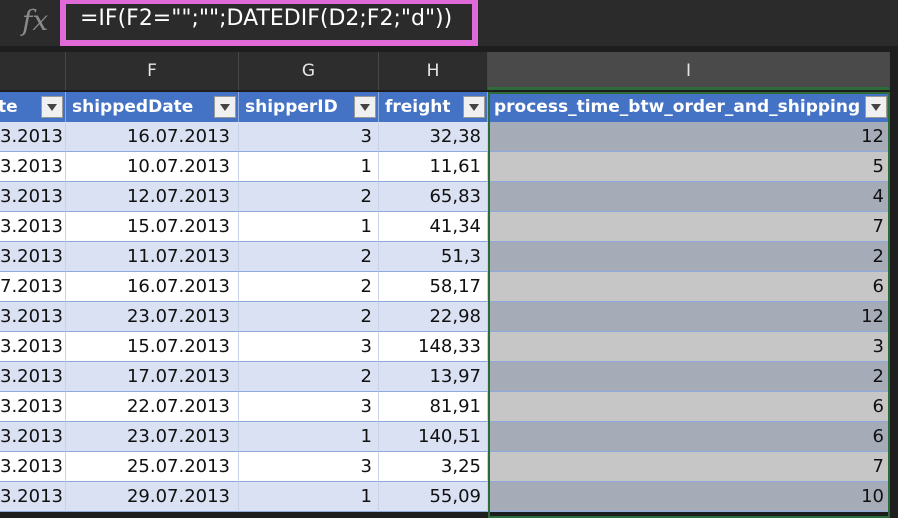  What do you see at coordinates (152, 497) in the screenshot?
I see `cell-f: 29.07.2013` at bounding box center [152, 497].